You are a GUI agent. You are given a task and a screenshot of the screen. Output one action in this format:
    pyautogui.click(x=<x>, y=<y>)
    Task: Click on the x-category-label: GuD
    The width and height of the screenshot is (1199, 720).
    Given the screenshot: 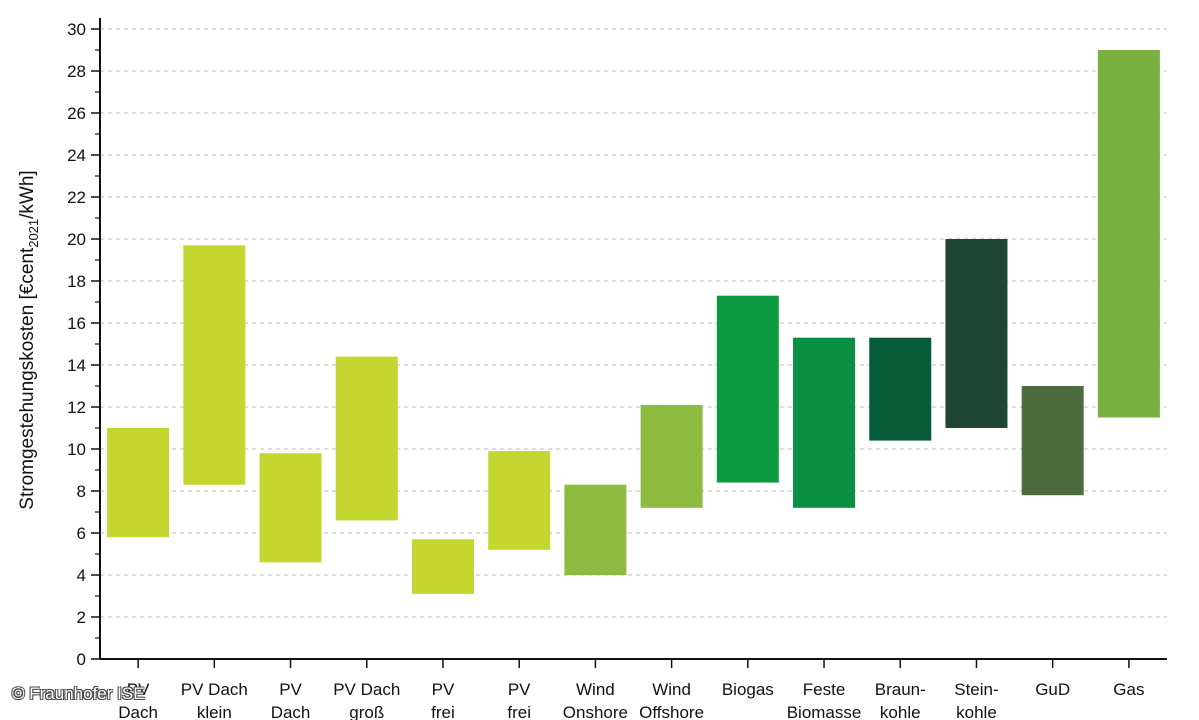 What is the action you would take?
    pyautogui.click(x=1052, y=689)
    